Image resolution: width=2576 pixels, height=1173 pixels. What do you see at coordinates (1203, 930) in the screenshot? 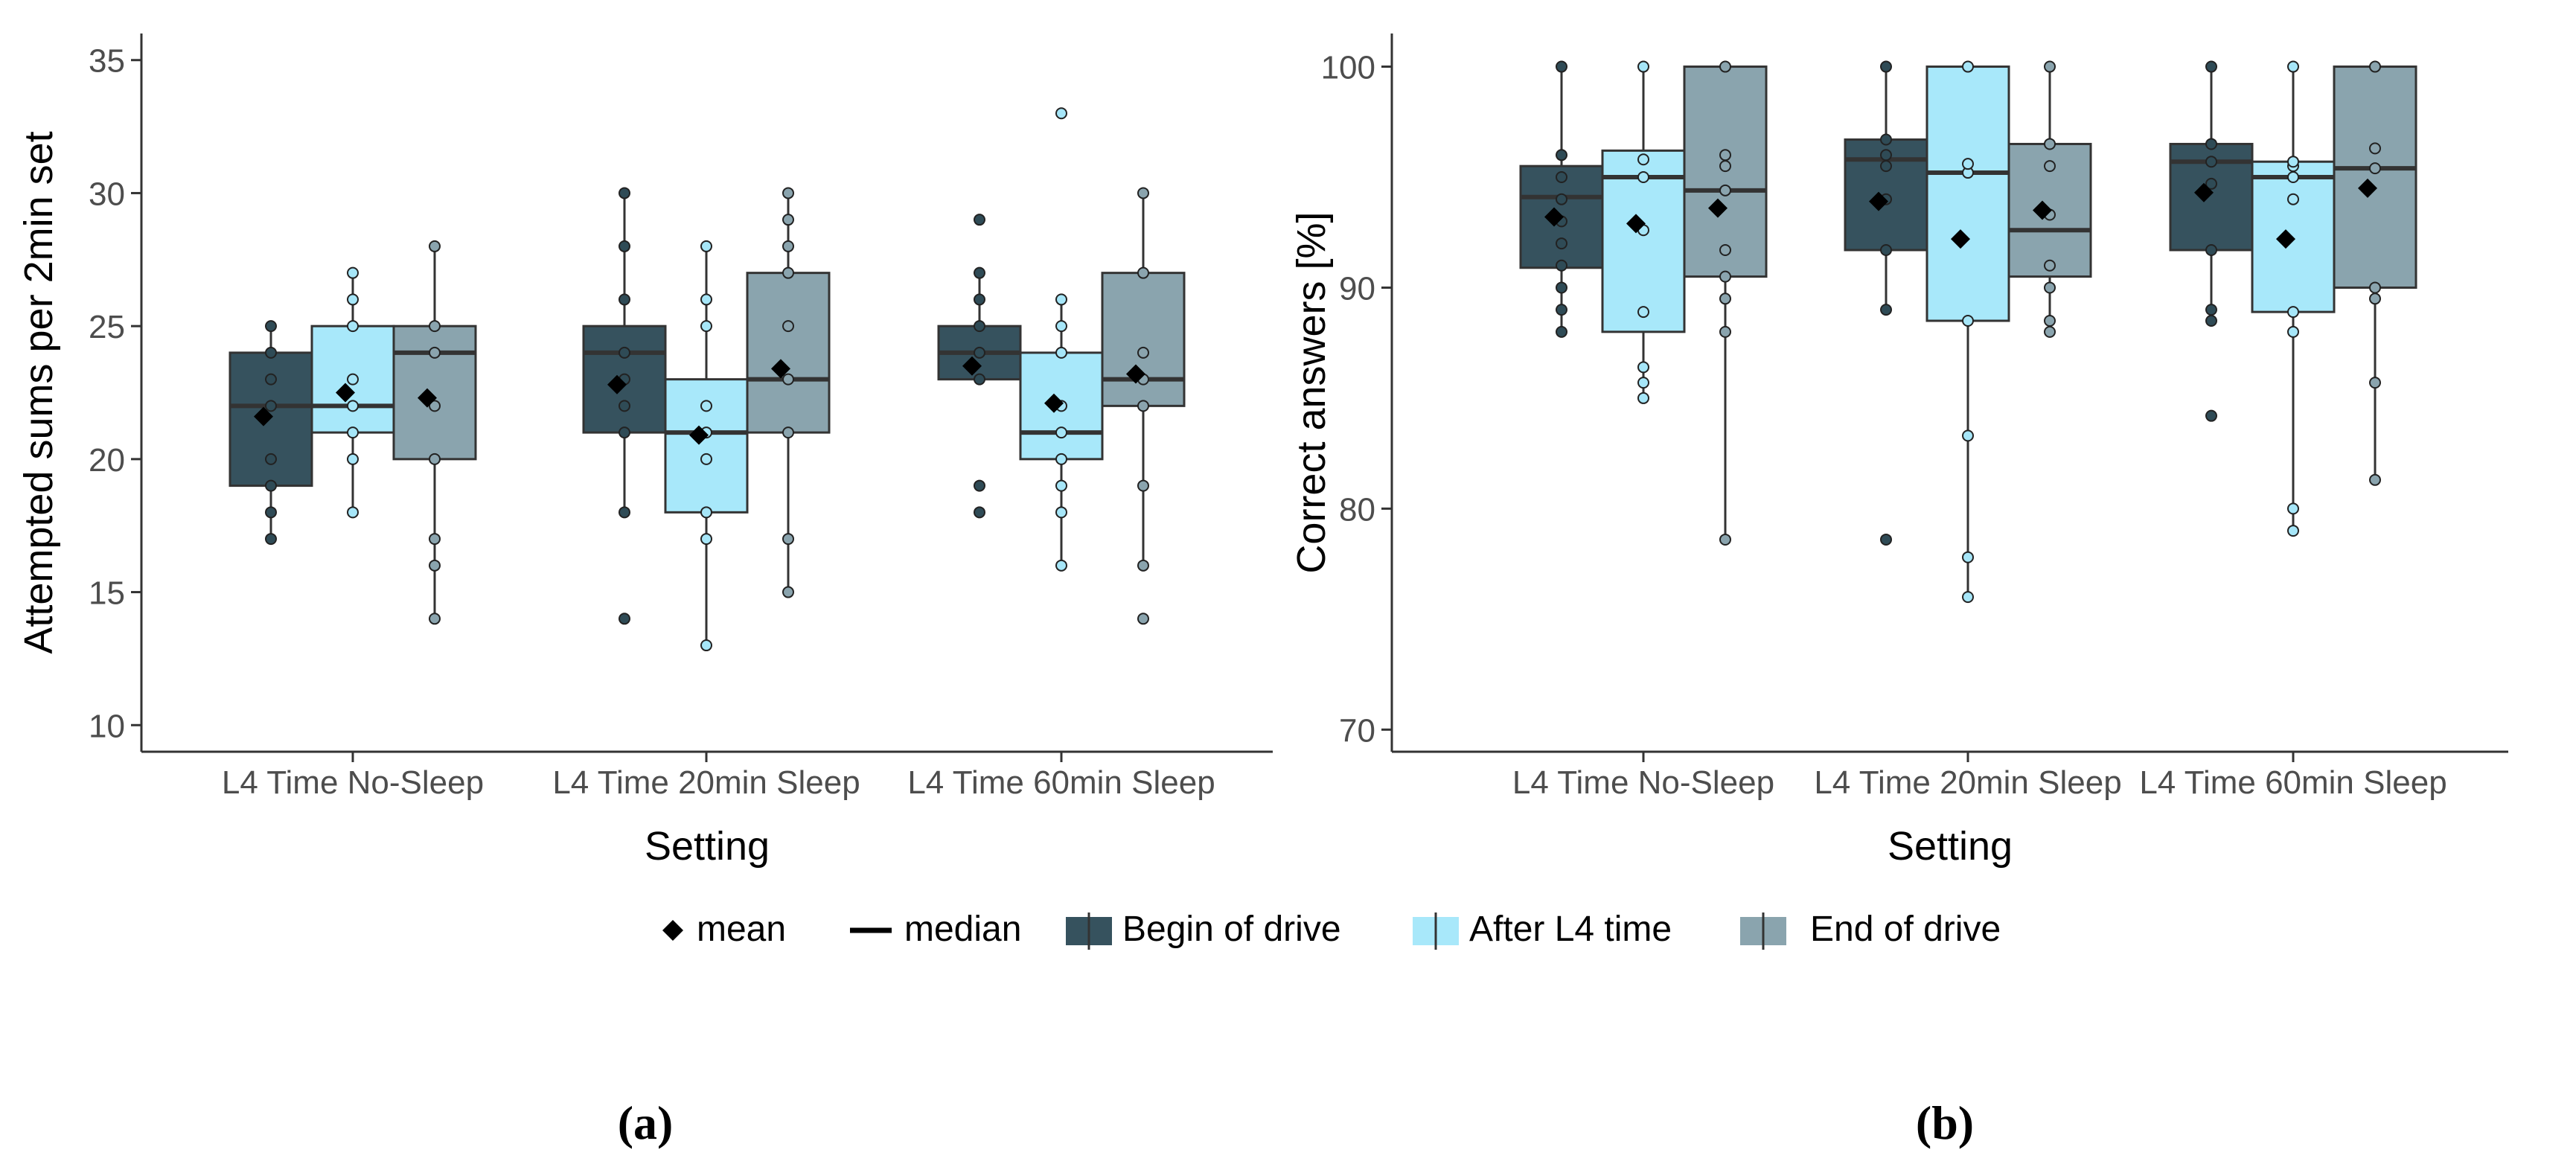
I see `legend-begin-key: Begin of drive` at bounding box center [1203, 930].